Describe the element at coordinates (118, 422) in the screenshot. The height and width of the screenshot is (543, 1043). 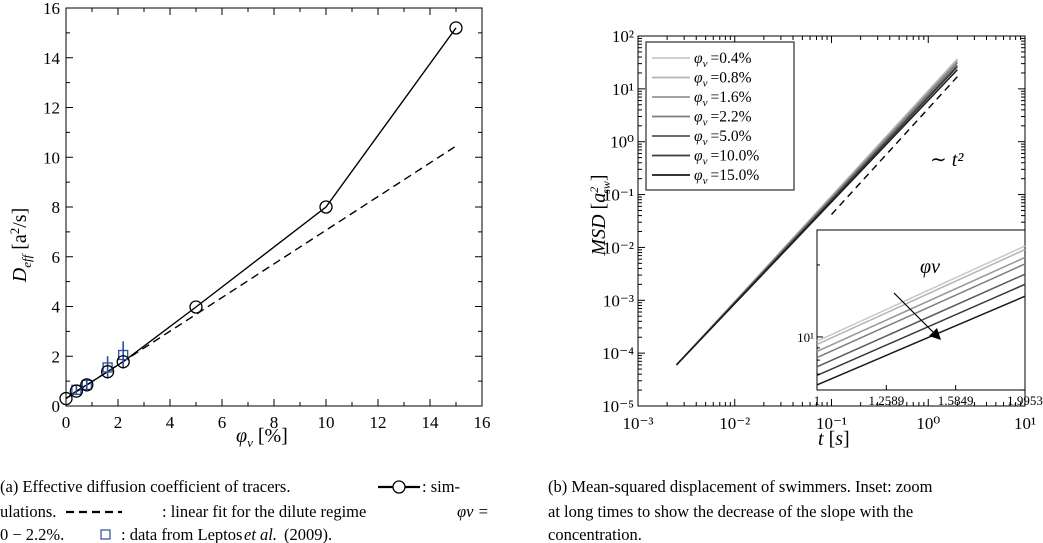
I see `a-xtick-label: 2` at that location.